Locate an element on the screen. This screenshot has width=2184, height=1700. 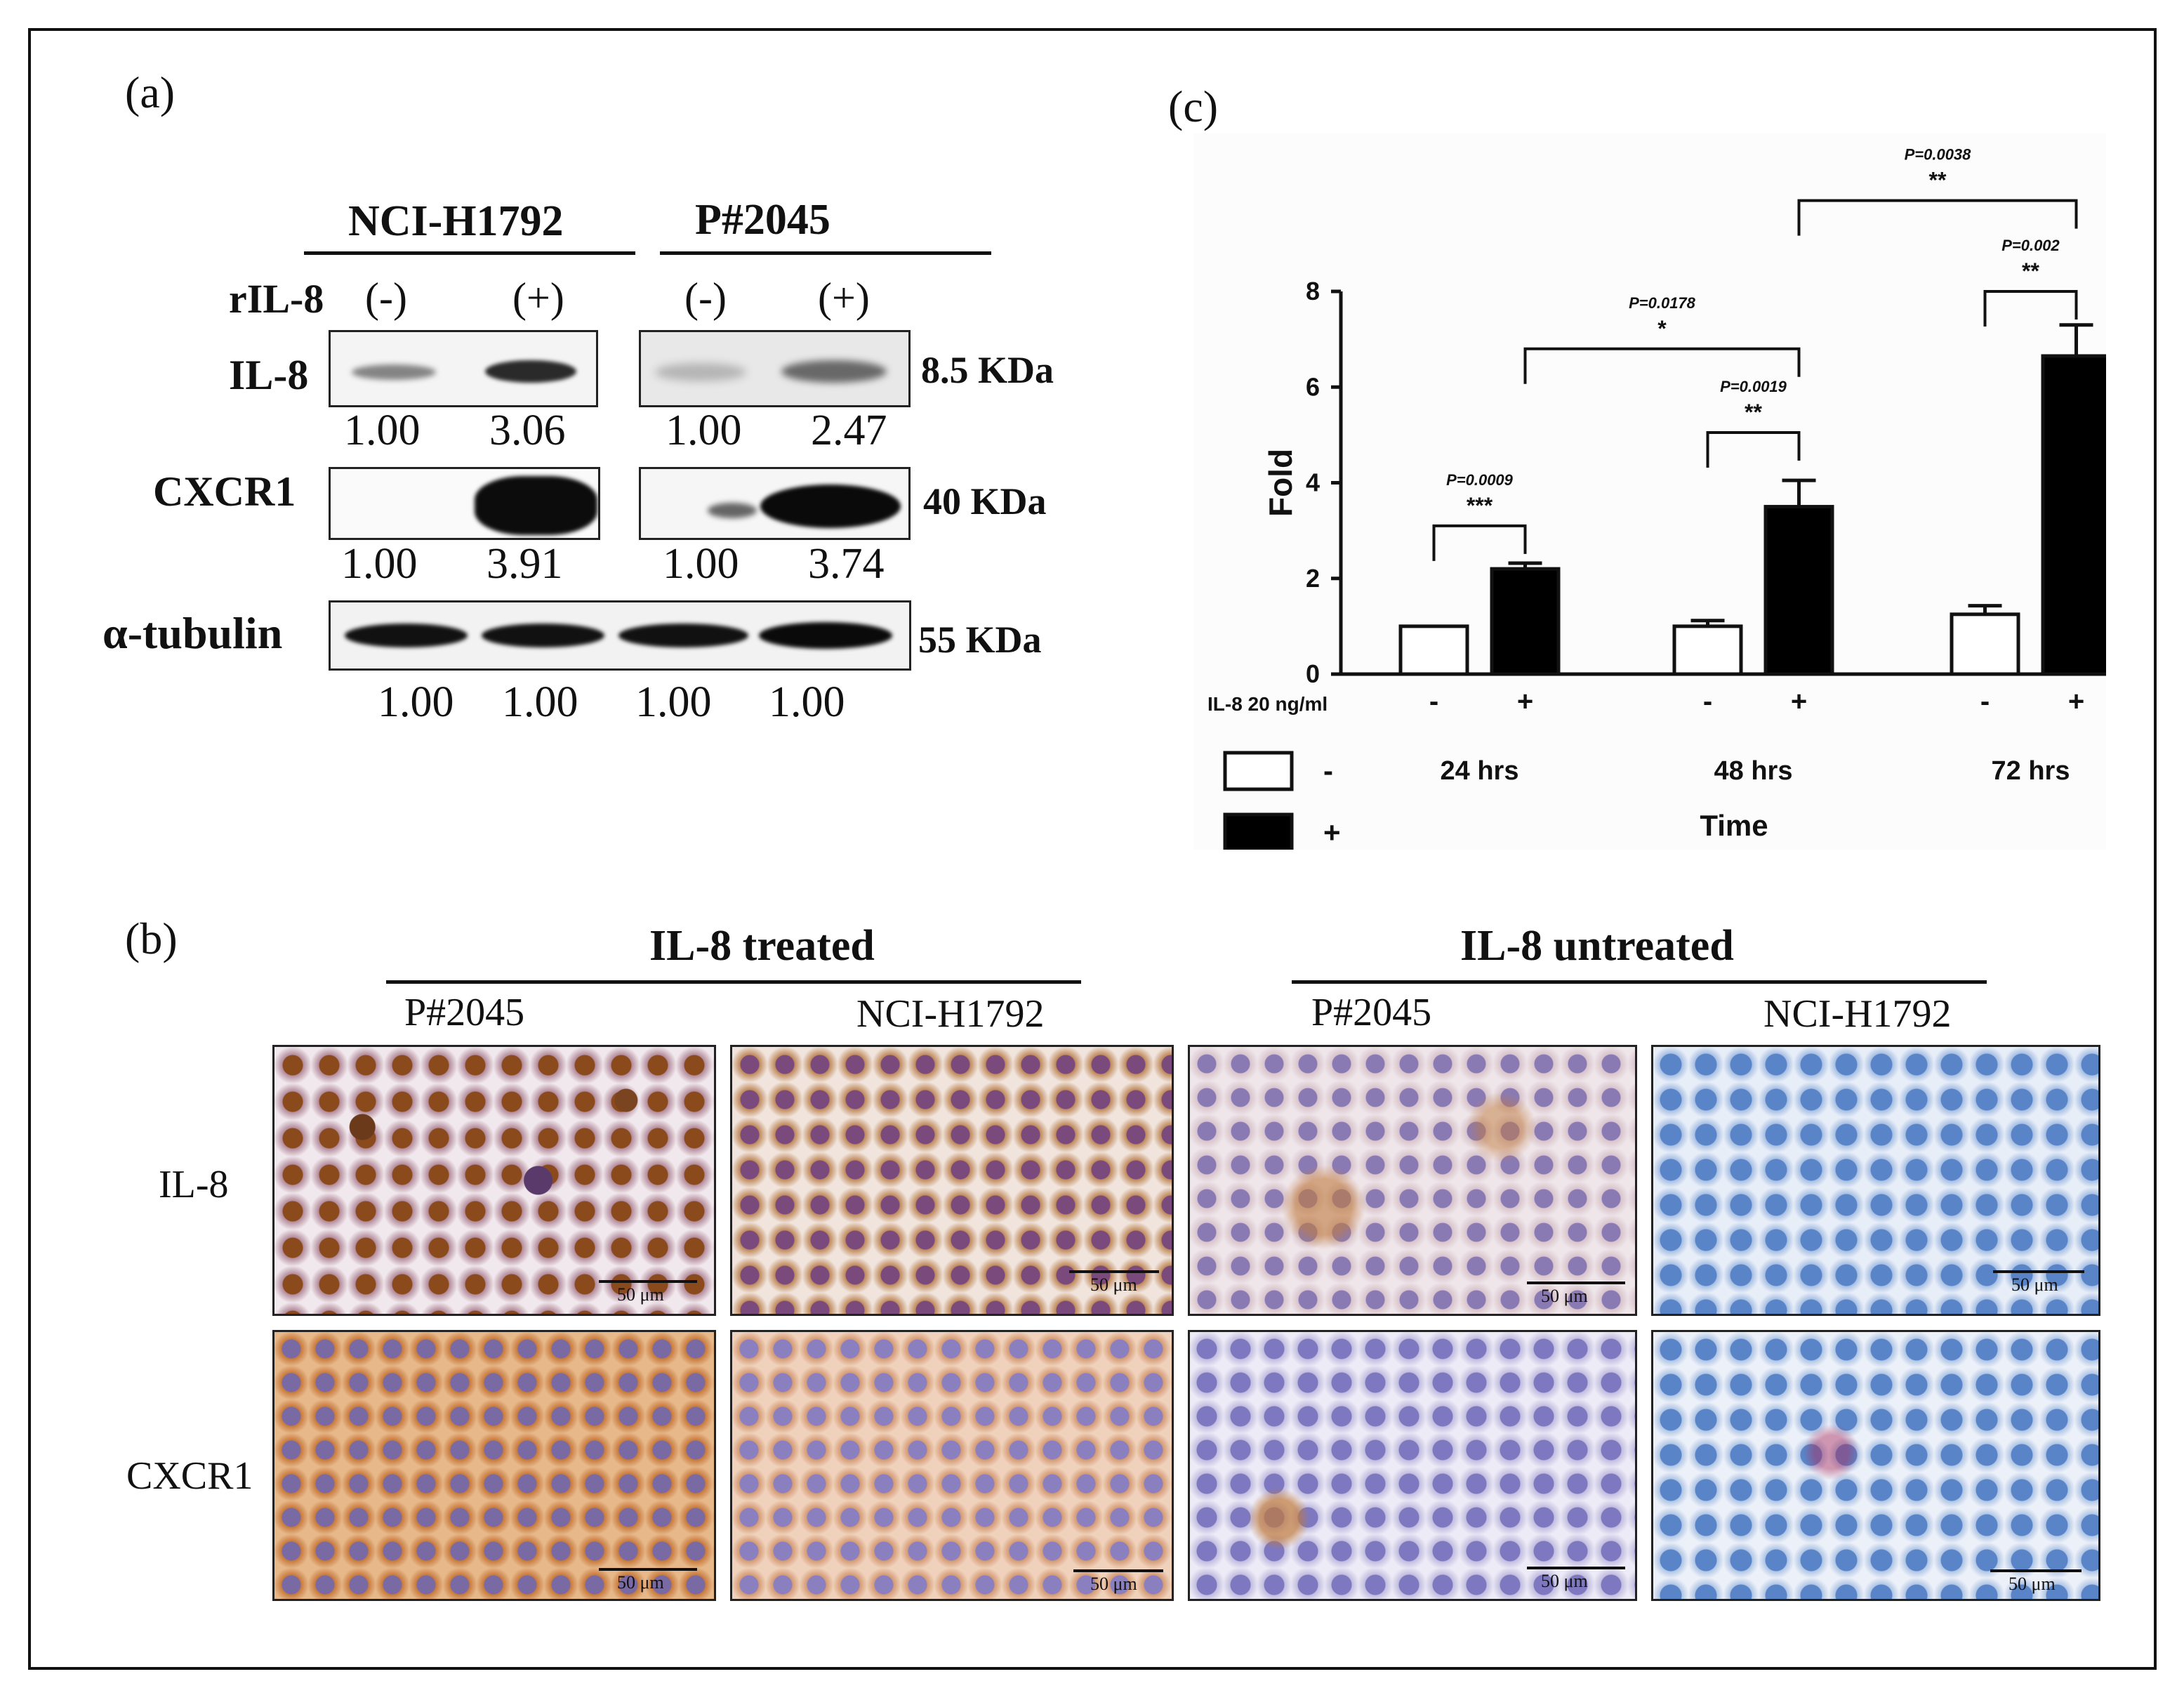
tissue-il8-untreated-p2045: 50 μm is located at coordinates (1412, 1180).